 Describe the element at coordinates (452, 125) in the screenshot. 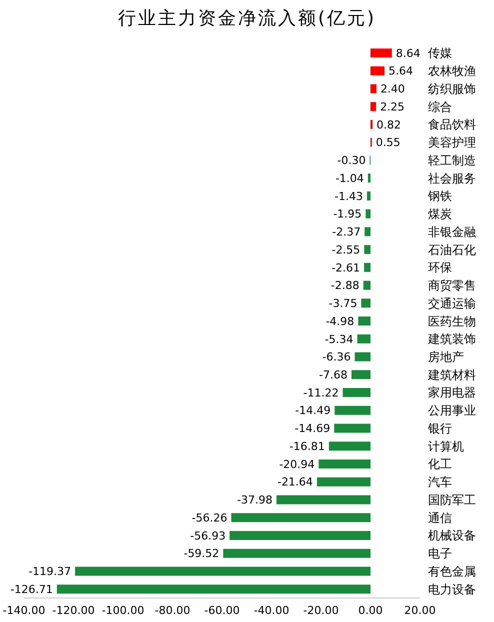

I see `y-tick-label: 食品饮料` at that location.